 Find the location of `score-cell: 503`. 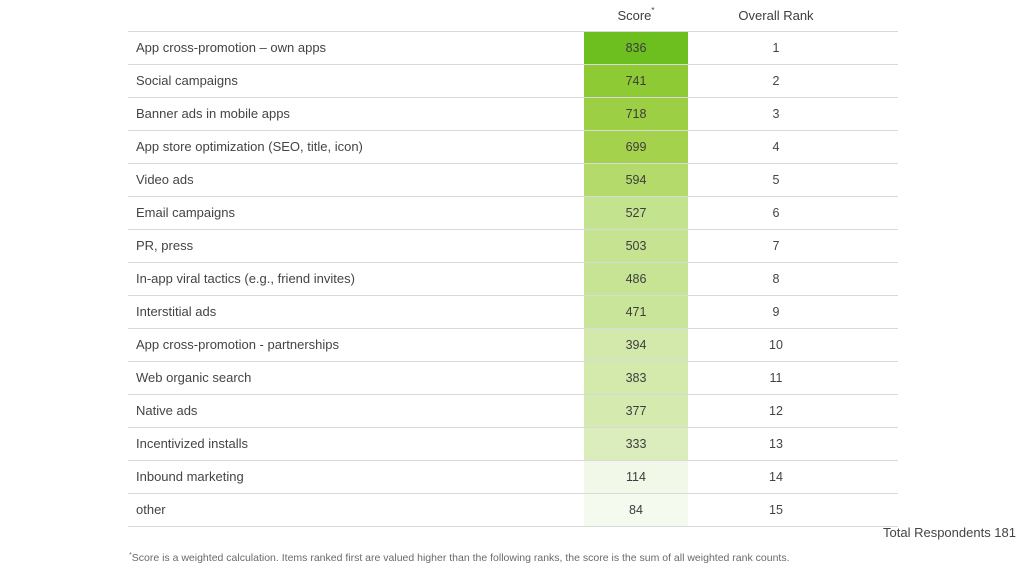

score-cell: 503 is located at coordinates (636, 246).